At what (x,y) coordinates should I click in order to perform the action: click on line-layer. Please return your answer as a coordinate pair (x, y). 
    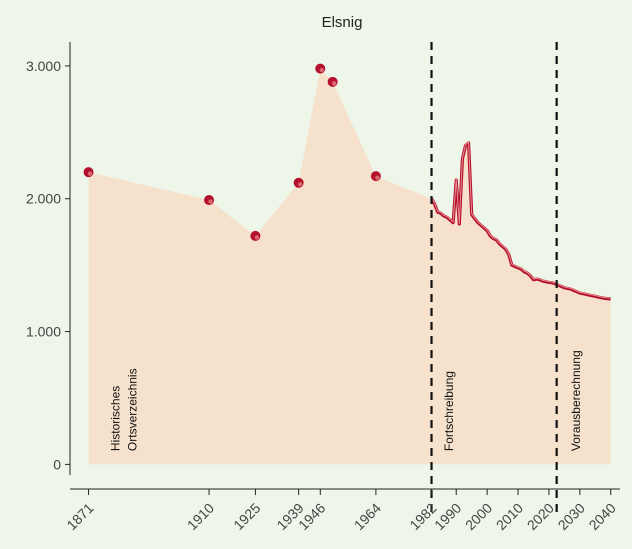
    Looking at the image, I should click on (520, 221).